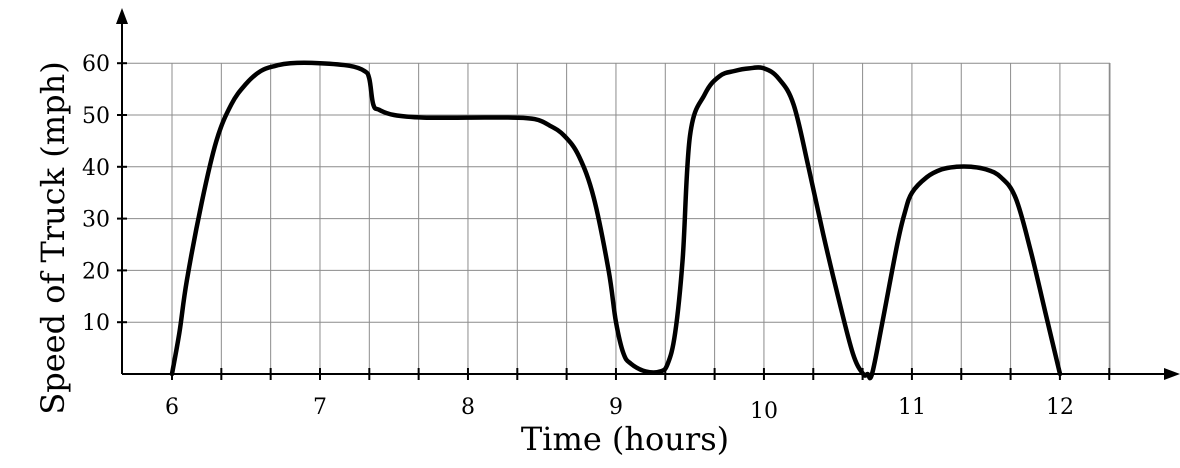  I want to click on x-tick-label: 6, so click(172, 407).